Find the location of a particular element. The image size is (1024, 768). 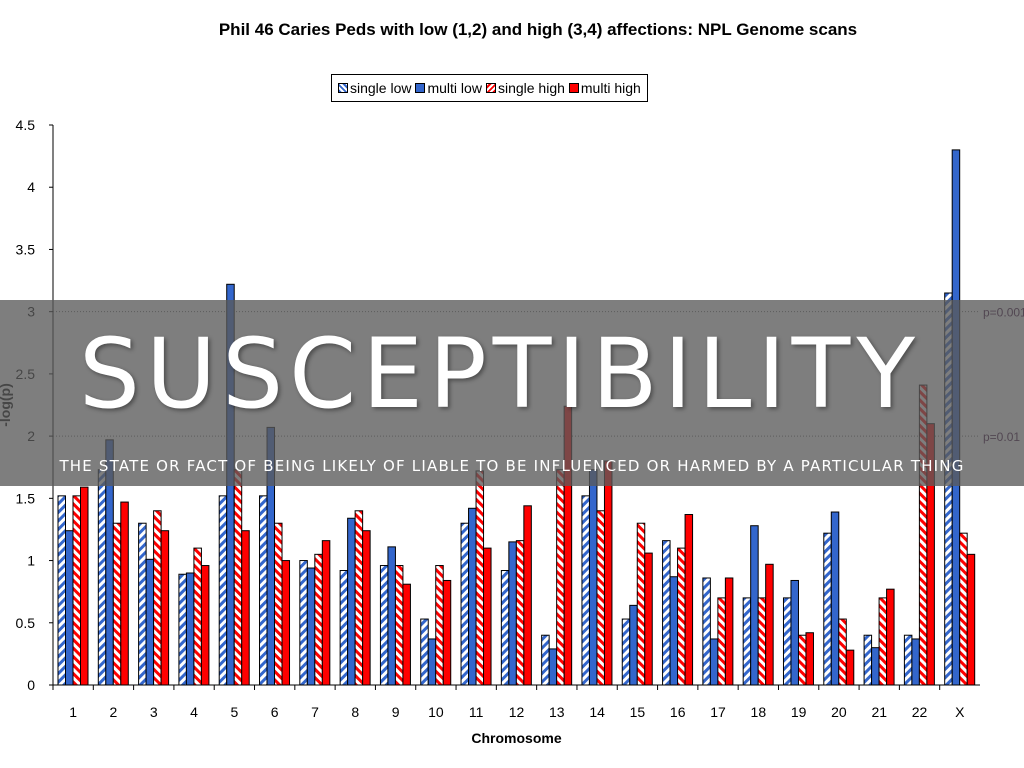

legend-item: multi low is located at coordinates (448, 88).